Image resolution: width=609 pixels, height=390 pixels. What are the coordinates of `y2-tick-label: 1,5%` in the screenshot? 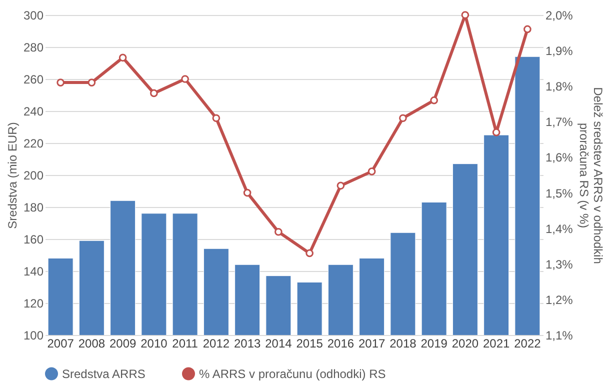 It's located at (560, 193).